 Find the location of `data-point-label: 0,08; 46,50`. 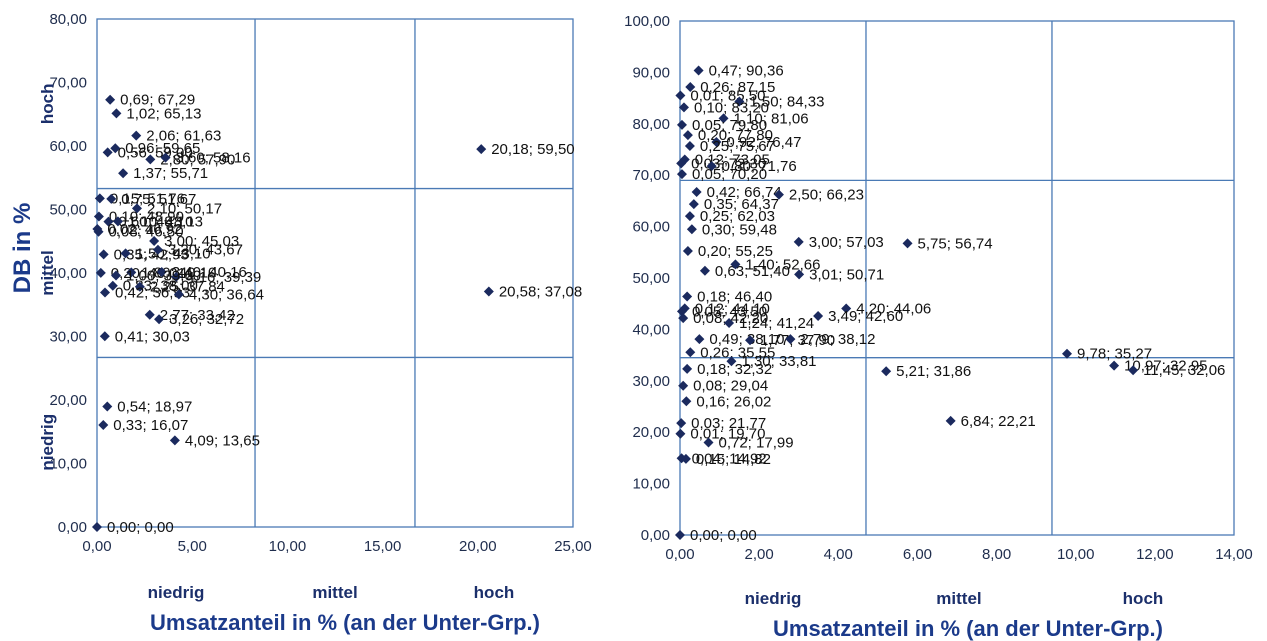

data-point-label: 0,08; 46,50 is located at coordinates (146, 232).